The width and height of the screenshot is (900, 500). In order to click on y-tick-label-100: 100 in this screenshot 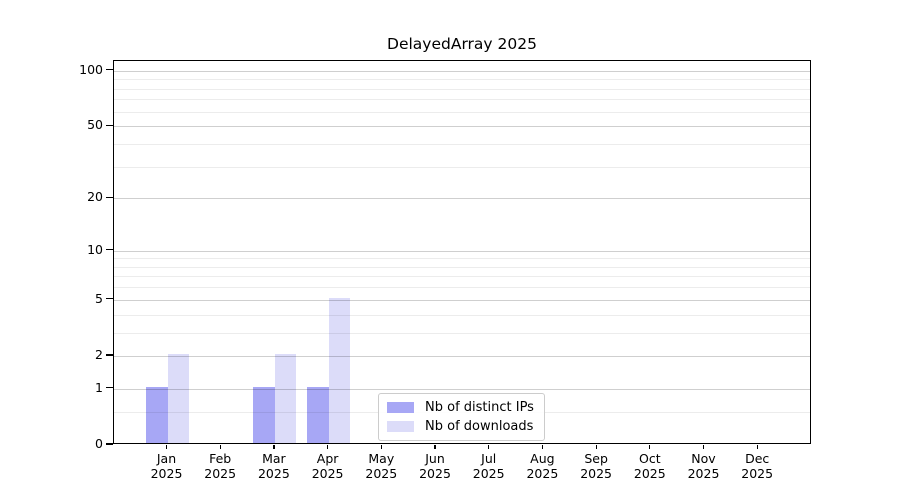, I will do `click(91, 69)`.